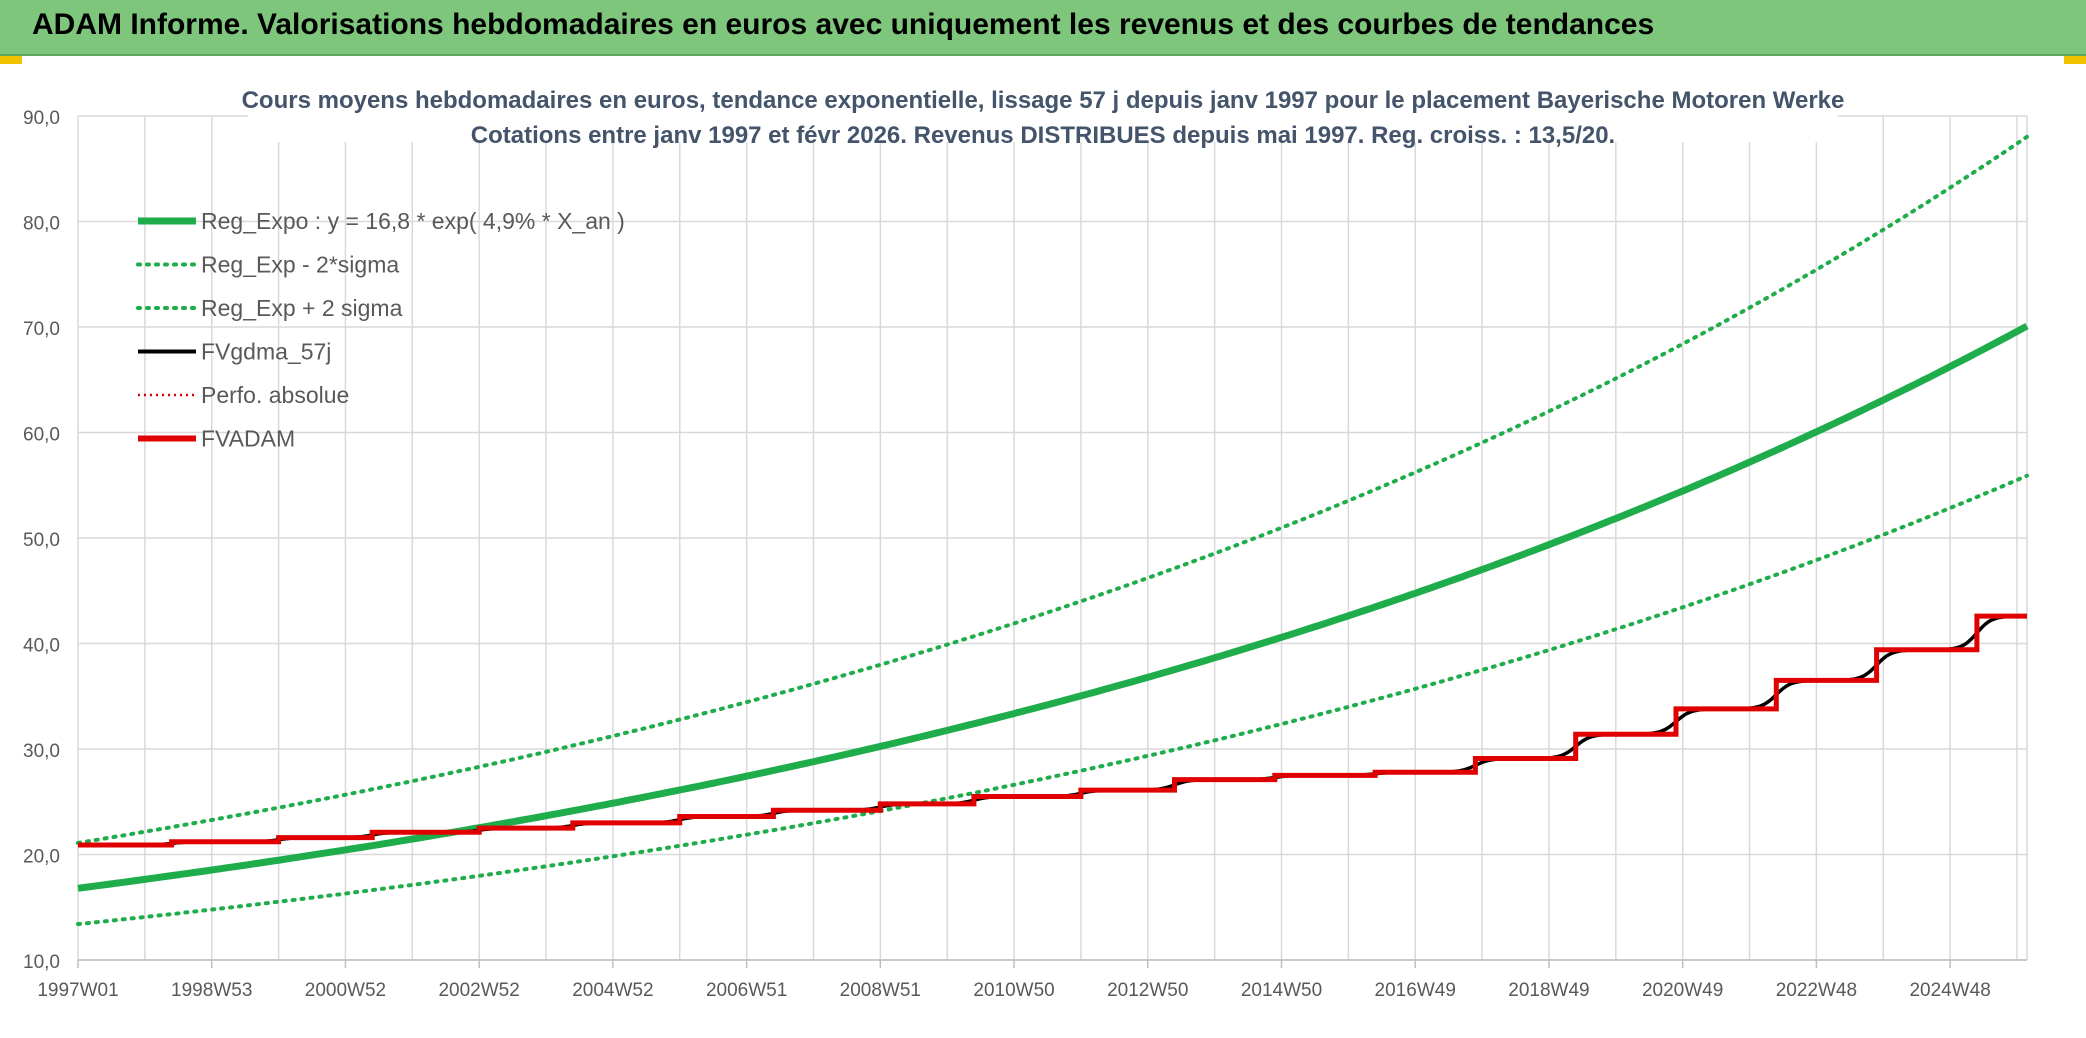 Image resolution: width=2086 pixels, height=1038 pixels. I want to click on legend-label-fvadam: FVADAM, so click(248, 439).